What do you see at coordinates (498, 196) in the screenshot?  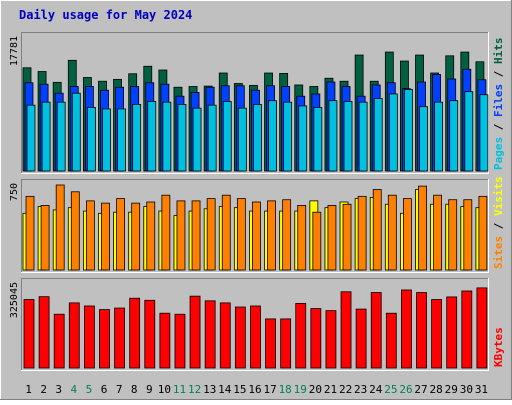 I see `legend-visits: Visits` at bounding box center [498, 196].